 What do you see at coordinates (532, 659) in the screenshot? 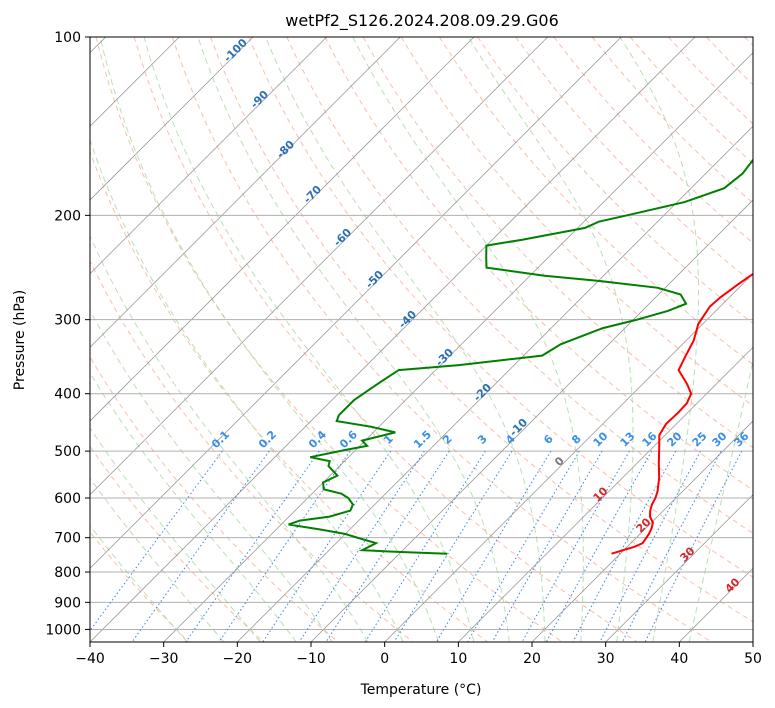
I see `x-tick-label: 20` at bounding box center [532, 659].